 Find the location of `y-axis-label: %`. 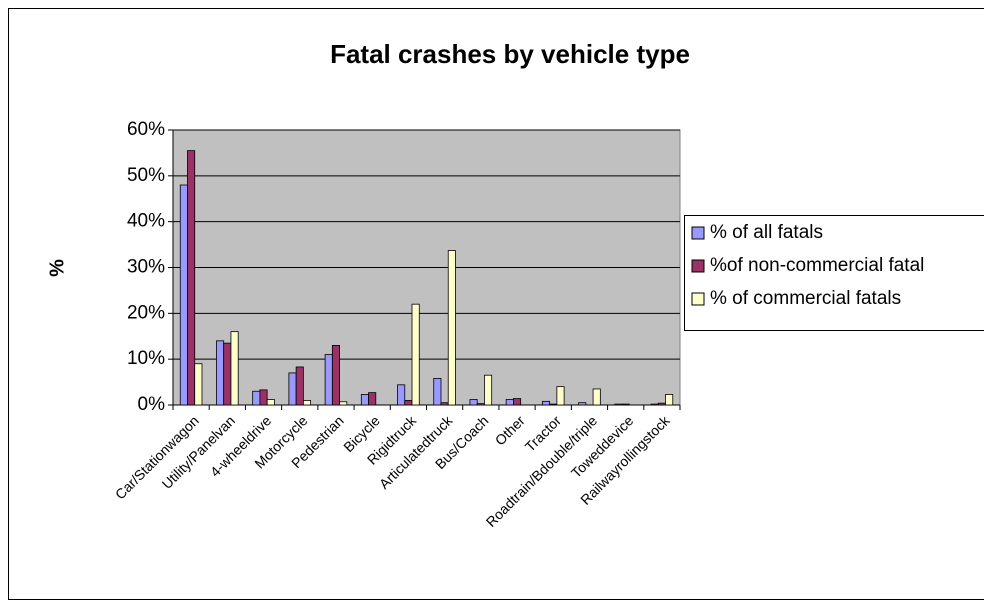

y-axis-label: % is located at coordinates (57, 268).